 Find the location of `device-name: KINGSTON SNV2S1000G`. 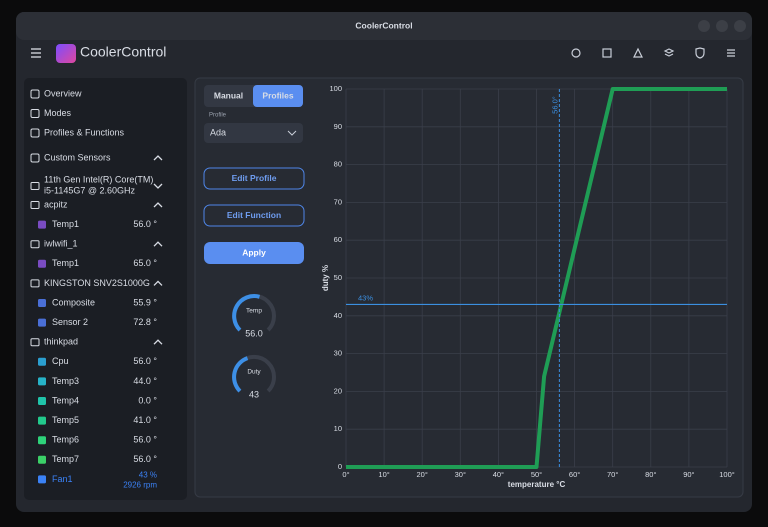

device-name: KINGSTON SNV2S1000G is located at coordinates (97, 283).